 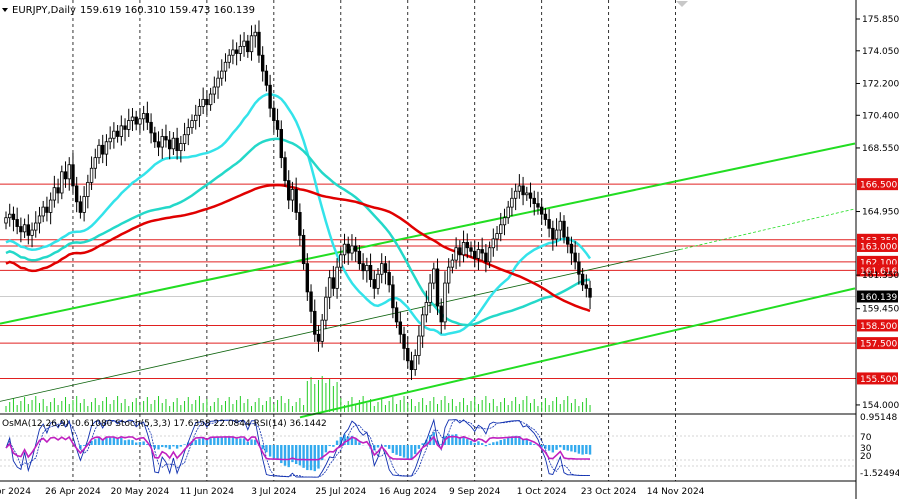 What do you see at coordinates (5, 10) in the screenshot?
I see `dropdown-triangle-icon` at bounding box center [5, 10].